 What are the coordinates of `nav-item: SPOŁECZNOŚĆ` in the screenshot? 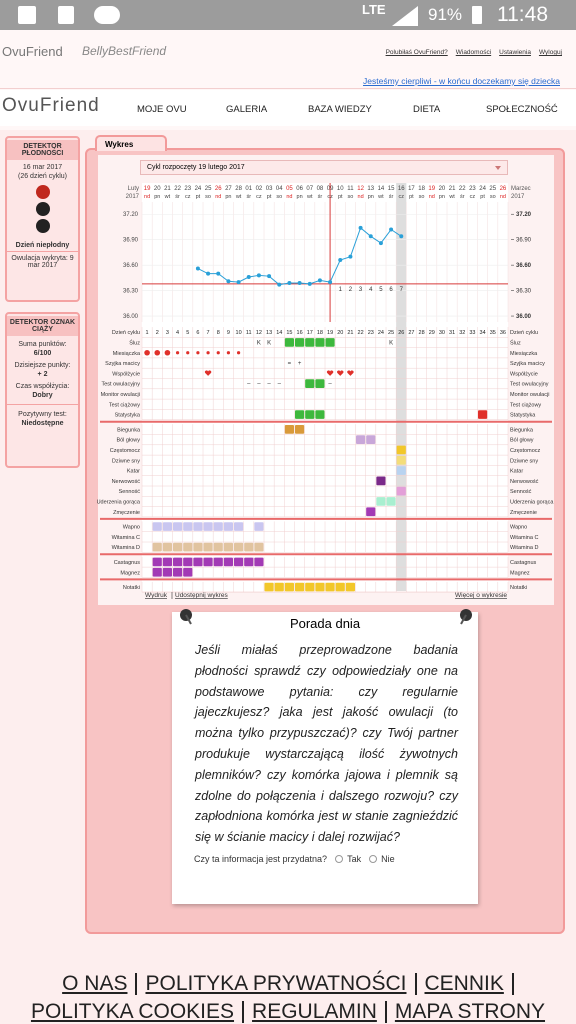 It's located at (522, 109).